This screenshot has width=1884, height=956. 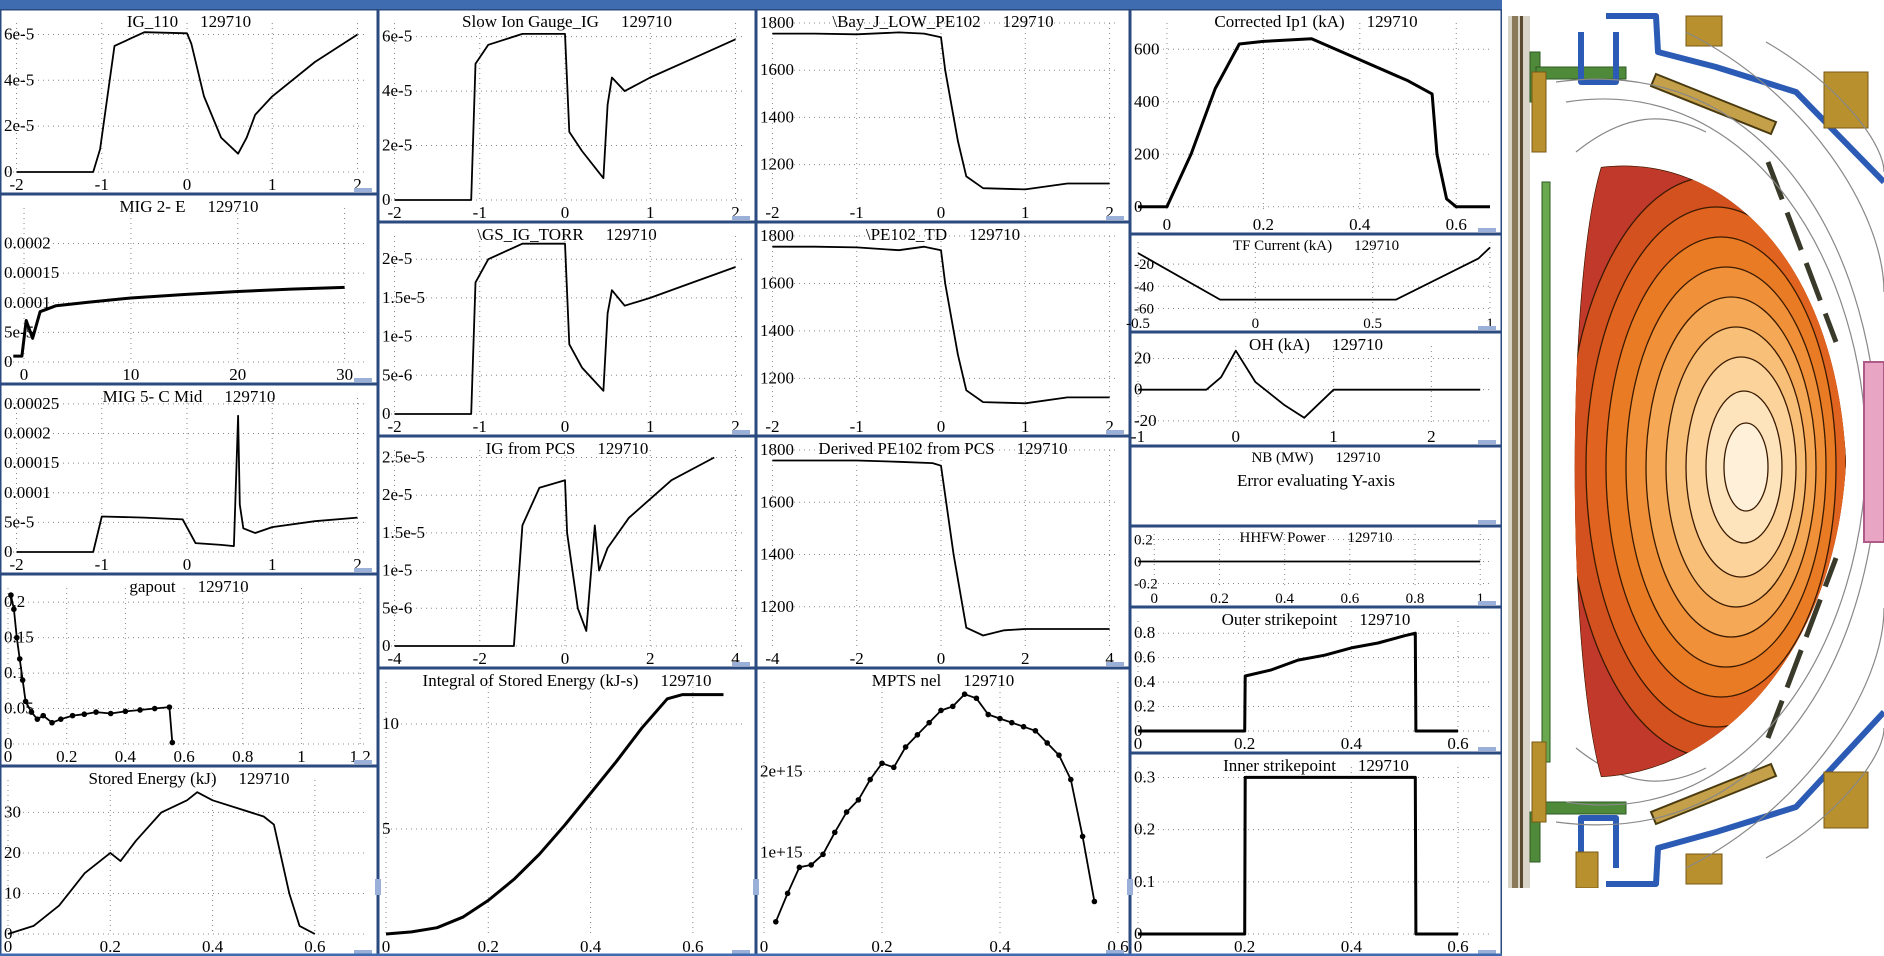 What do you see at coordinates (1713, 449) in the screenshot?
I see `passive-plates` at bounding box center [1713, 449].